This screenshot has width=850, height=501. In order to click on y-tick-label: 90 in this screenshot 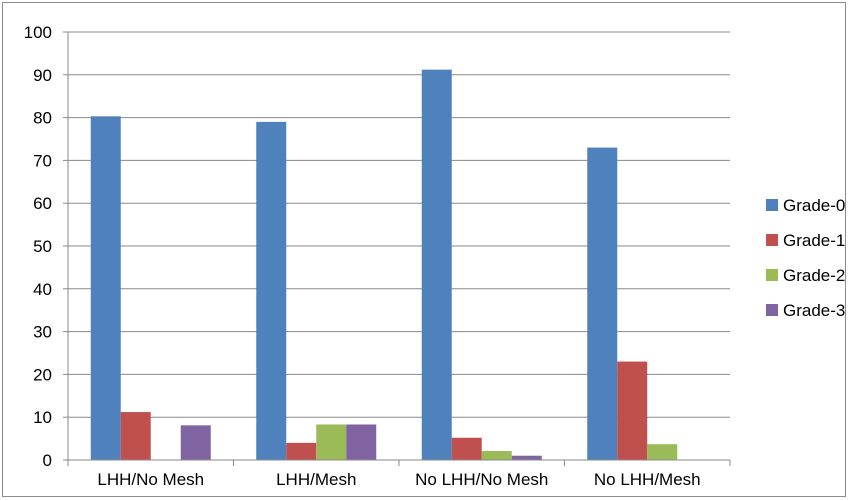, I will do `click(42, 75)`.